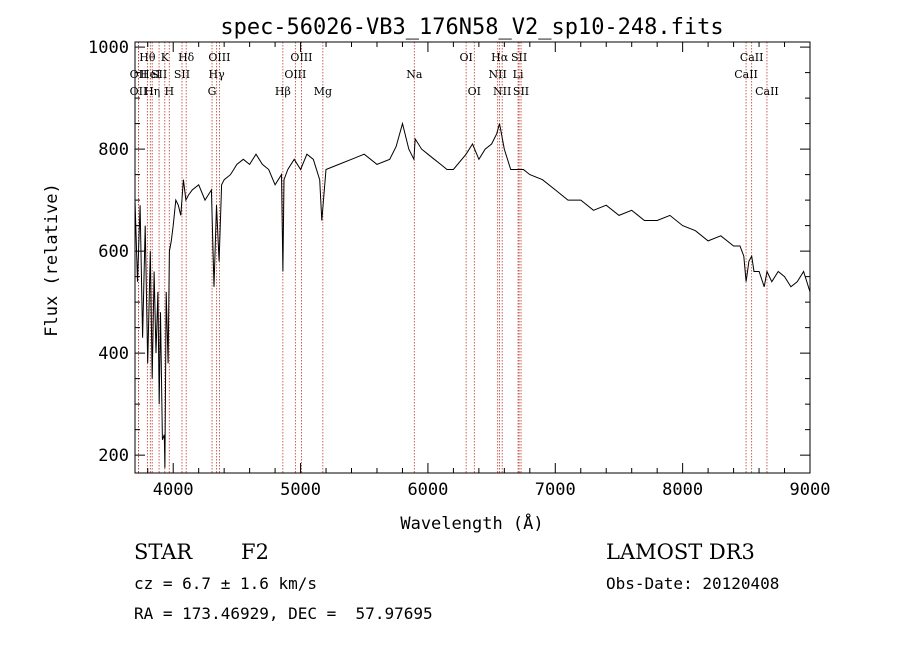  What do you see at coordinates (255, 552) in the screenshot?
I see `spectral-subclass: F2` at bounding box center [255, 552].